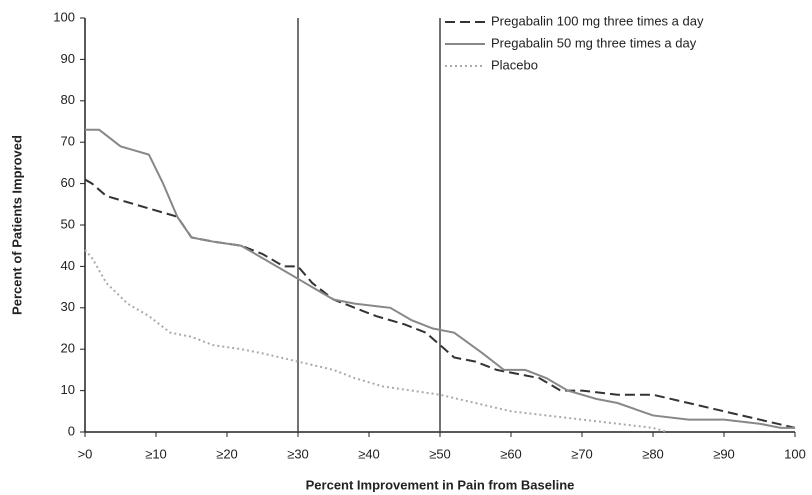 This screenshot has width=812, height=495. I want to click on x-tick-label: 100, so click(795, 453).